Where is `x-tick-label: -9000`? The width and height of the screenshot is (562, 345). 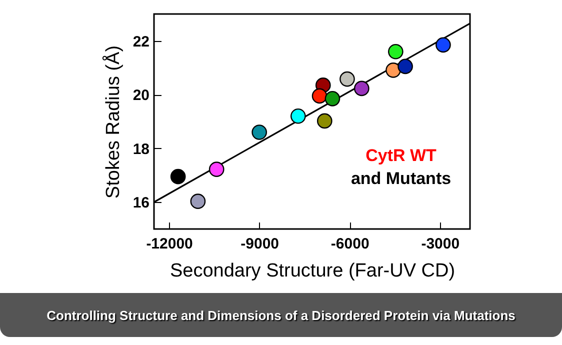
x-tick-label: -9000 is located at coordinates (260, 244).